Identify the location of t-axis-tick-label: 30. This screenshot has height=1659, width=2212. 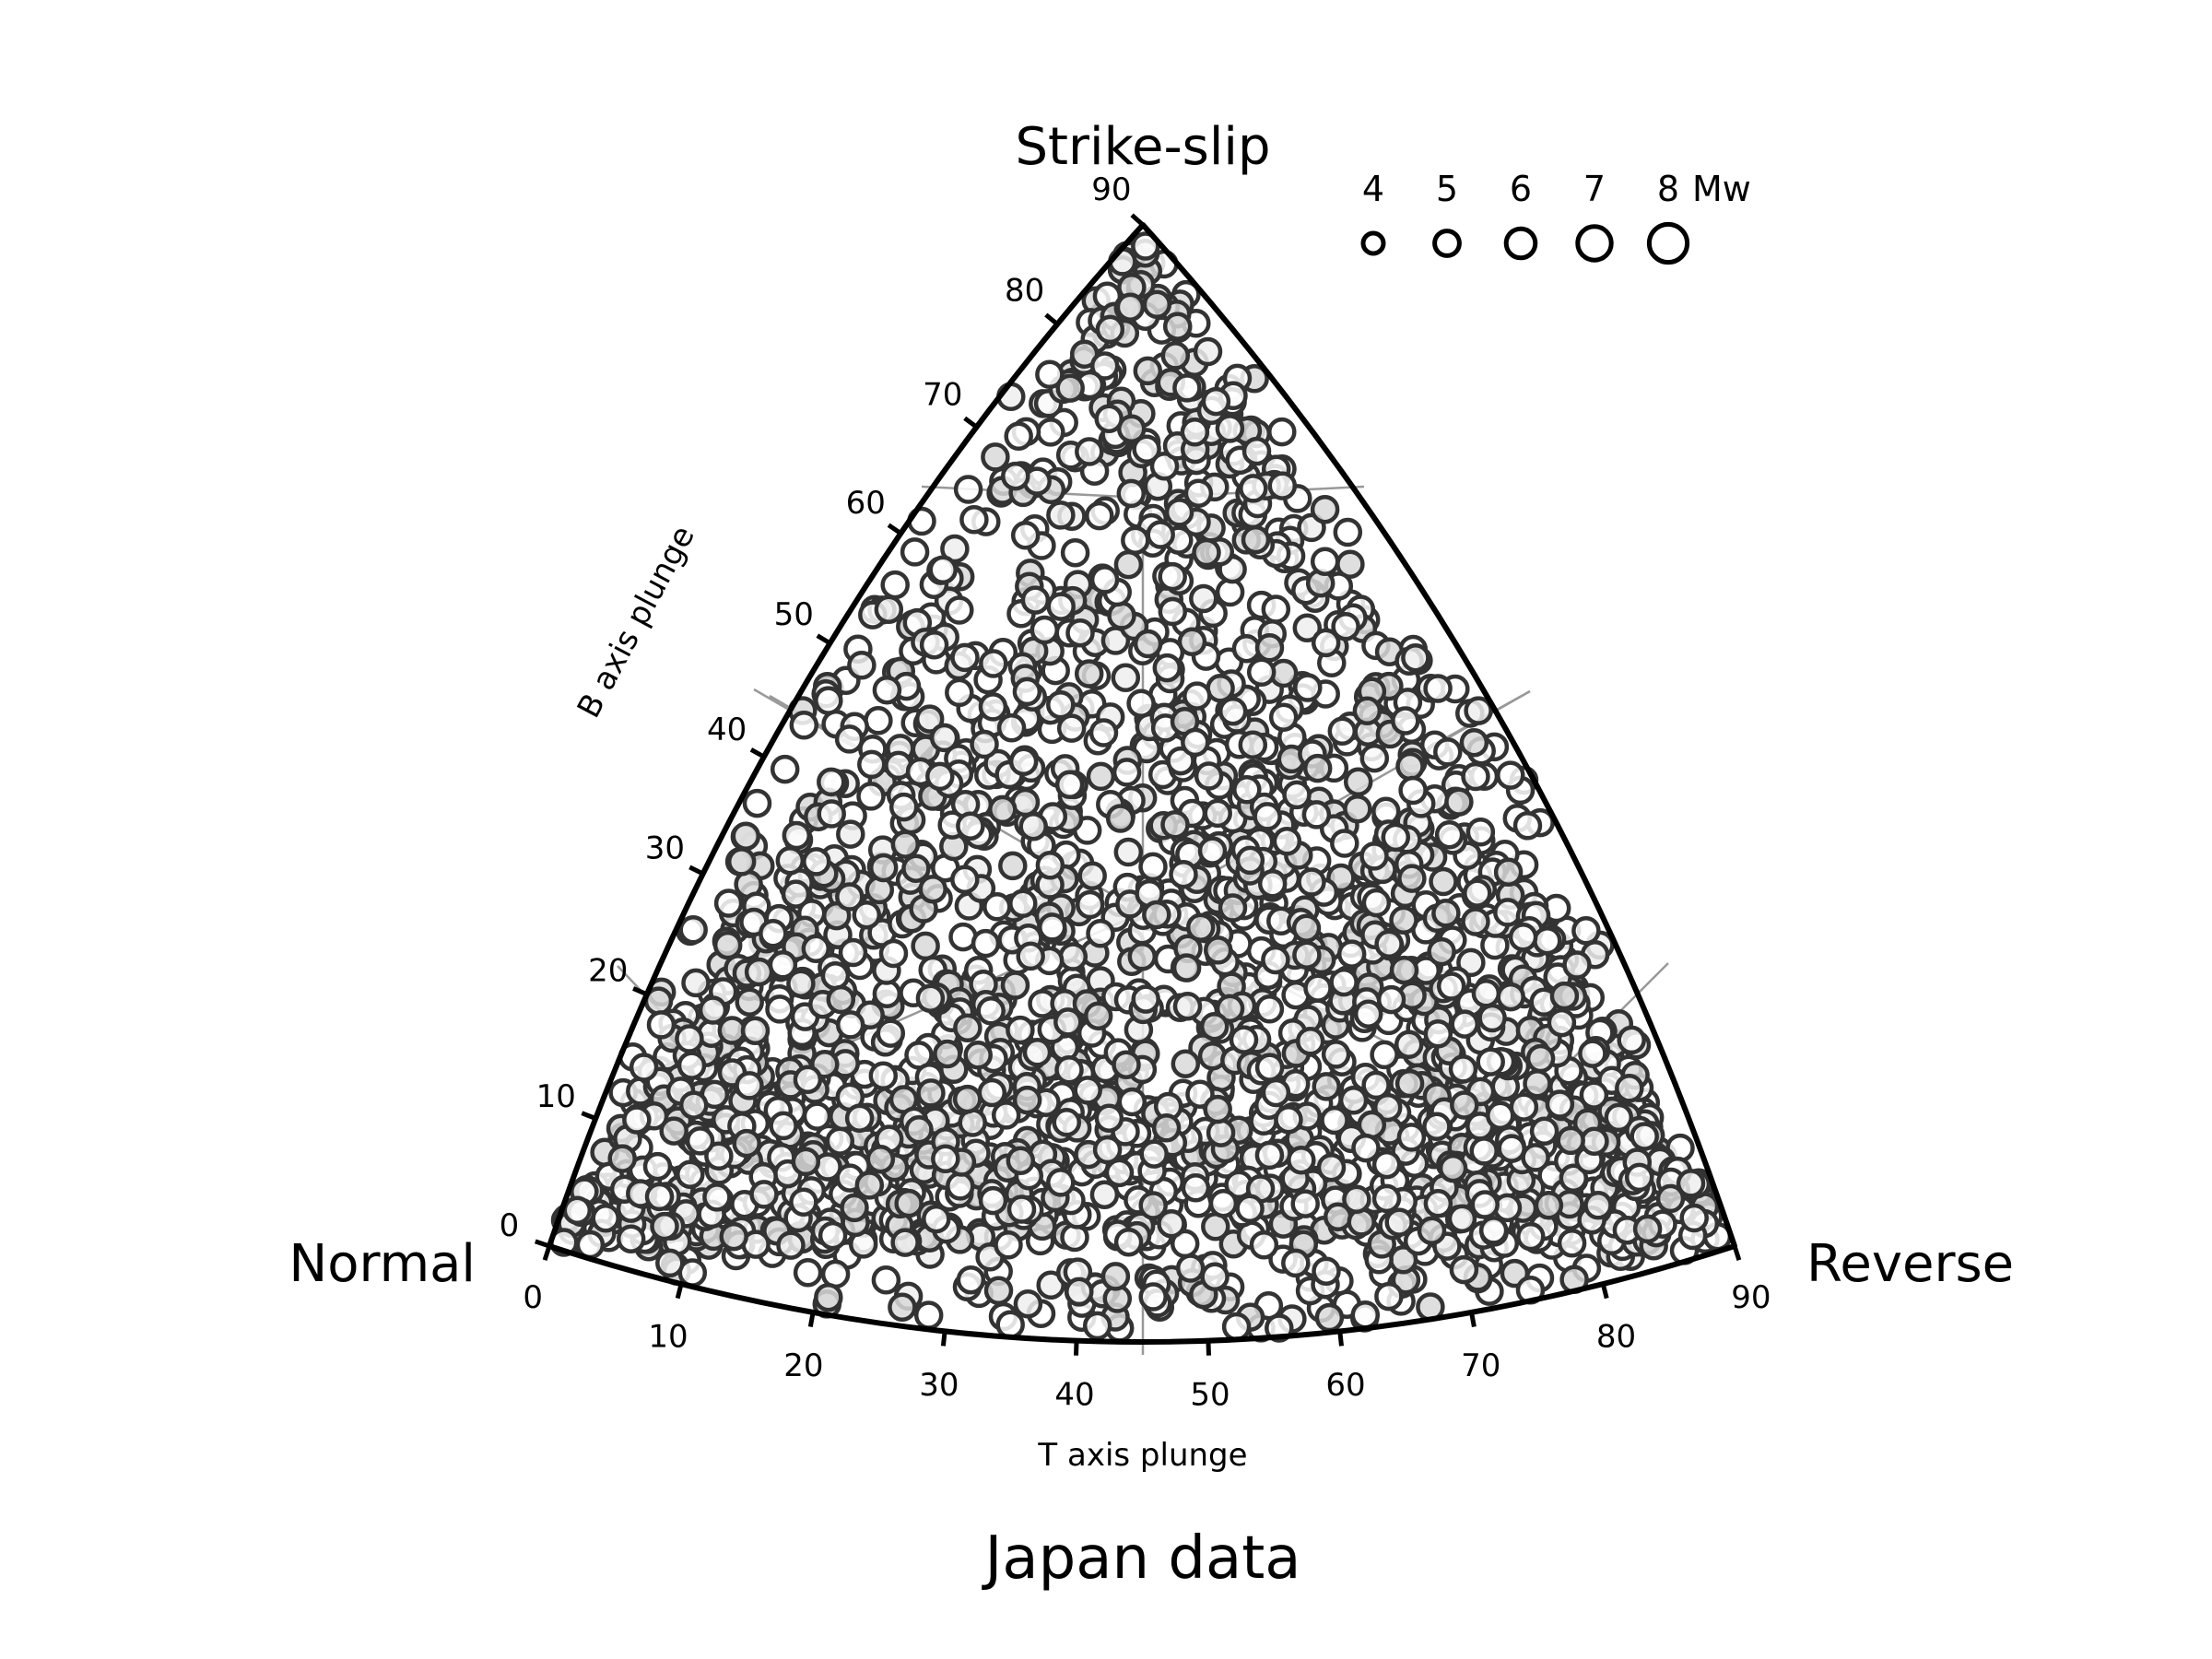
(939, 1385).